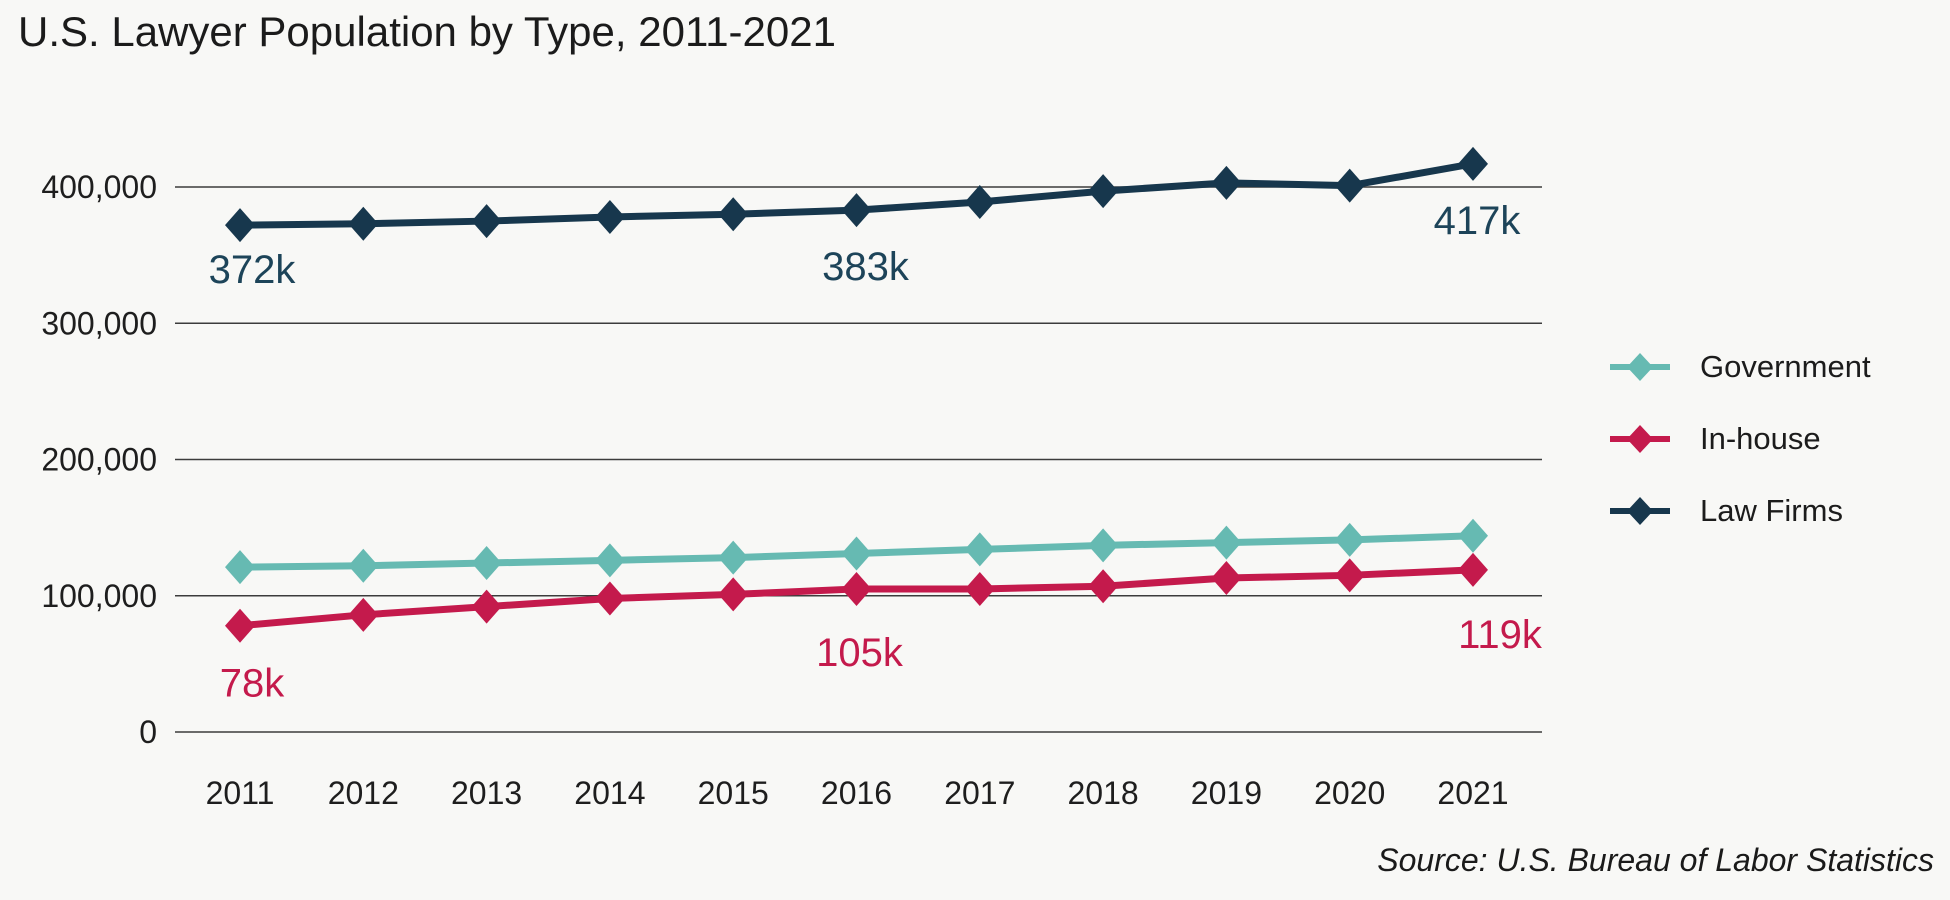  Describe the element at coordinates (99, 596) in the screenshot. I see `y-axis-tick-label: 100,000` at that location.